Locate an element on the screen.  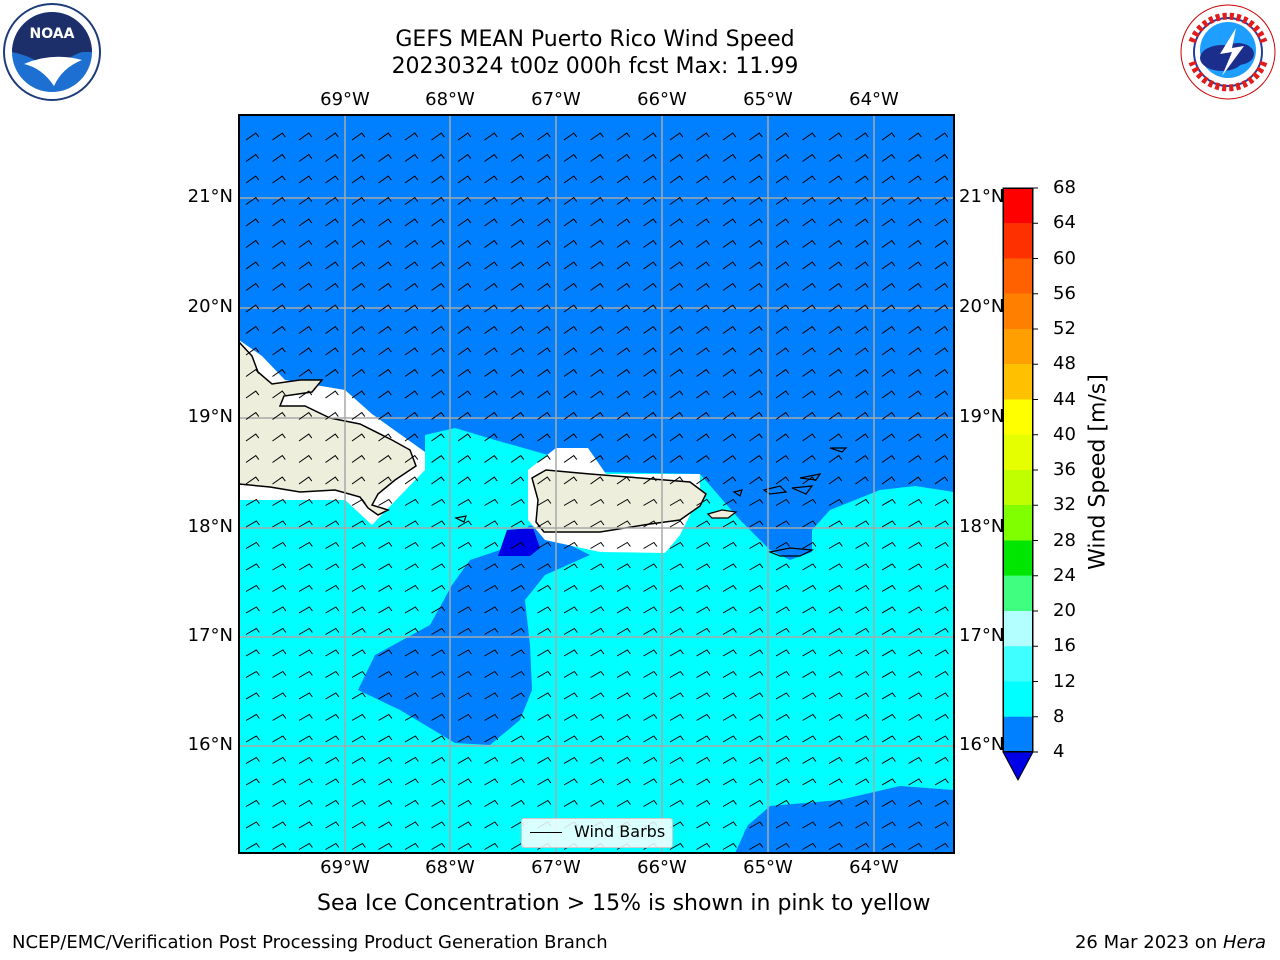
chart-subtitle: 20230324 t00z 000h fcst Max: 11.99 is located at coordinates (595, 66).